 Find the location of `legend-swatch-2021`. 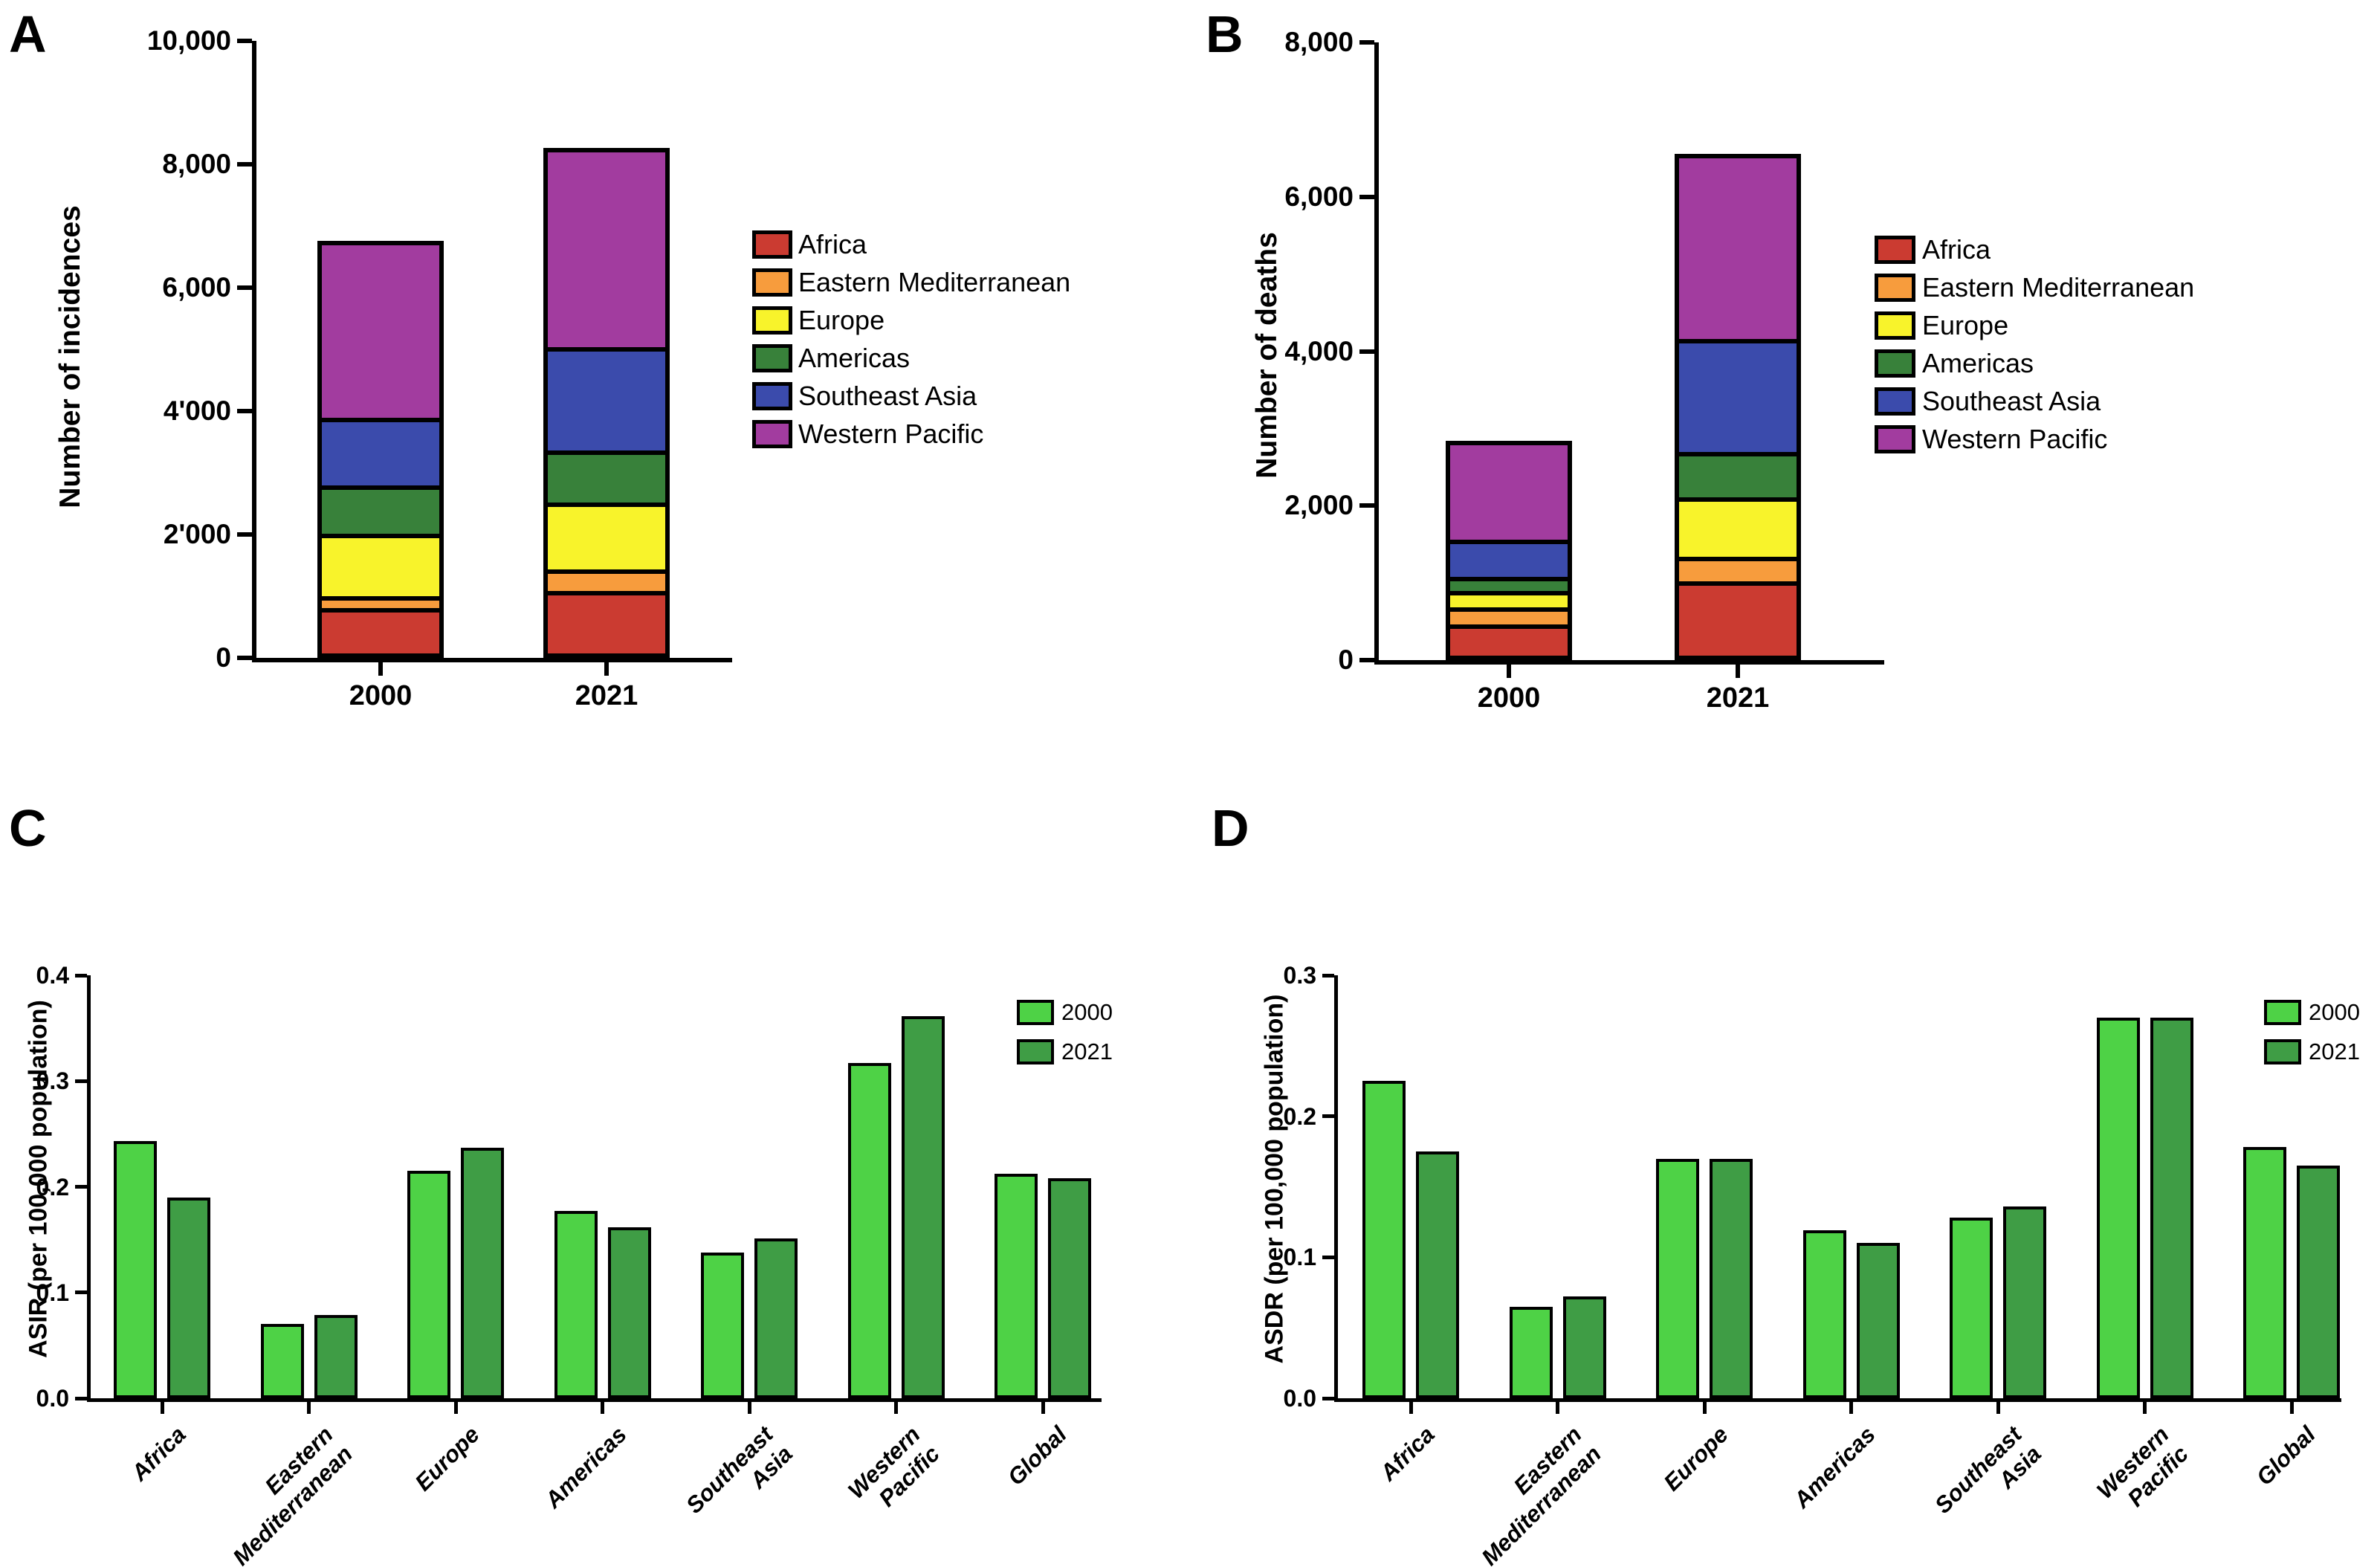

legend-swatch-2021 is located at coordinates (2283, 1051).